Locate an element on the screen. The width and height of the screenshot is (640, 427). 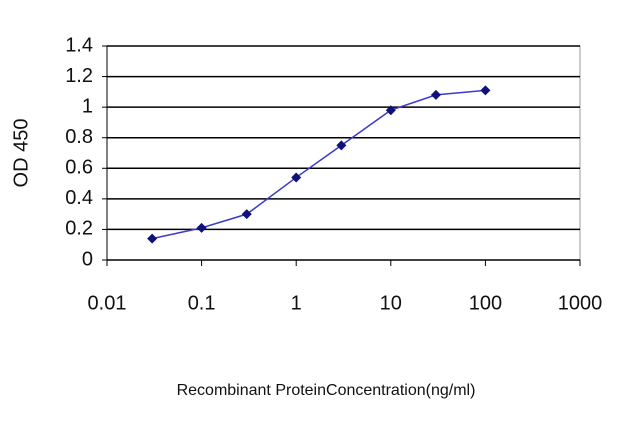
y-tick-label: 1.2 is located at coordinates (79, 76).